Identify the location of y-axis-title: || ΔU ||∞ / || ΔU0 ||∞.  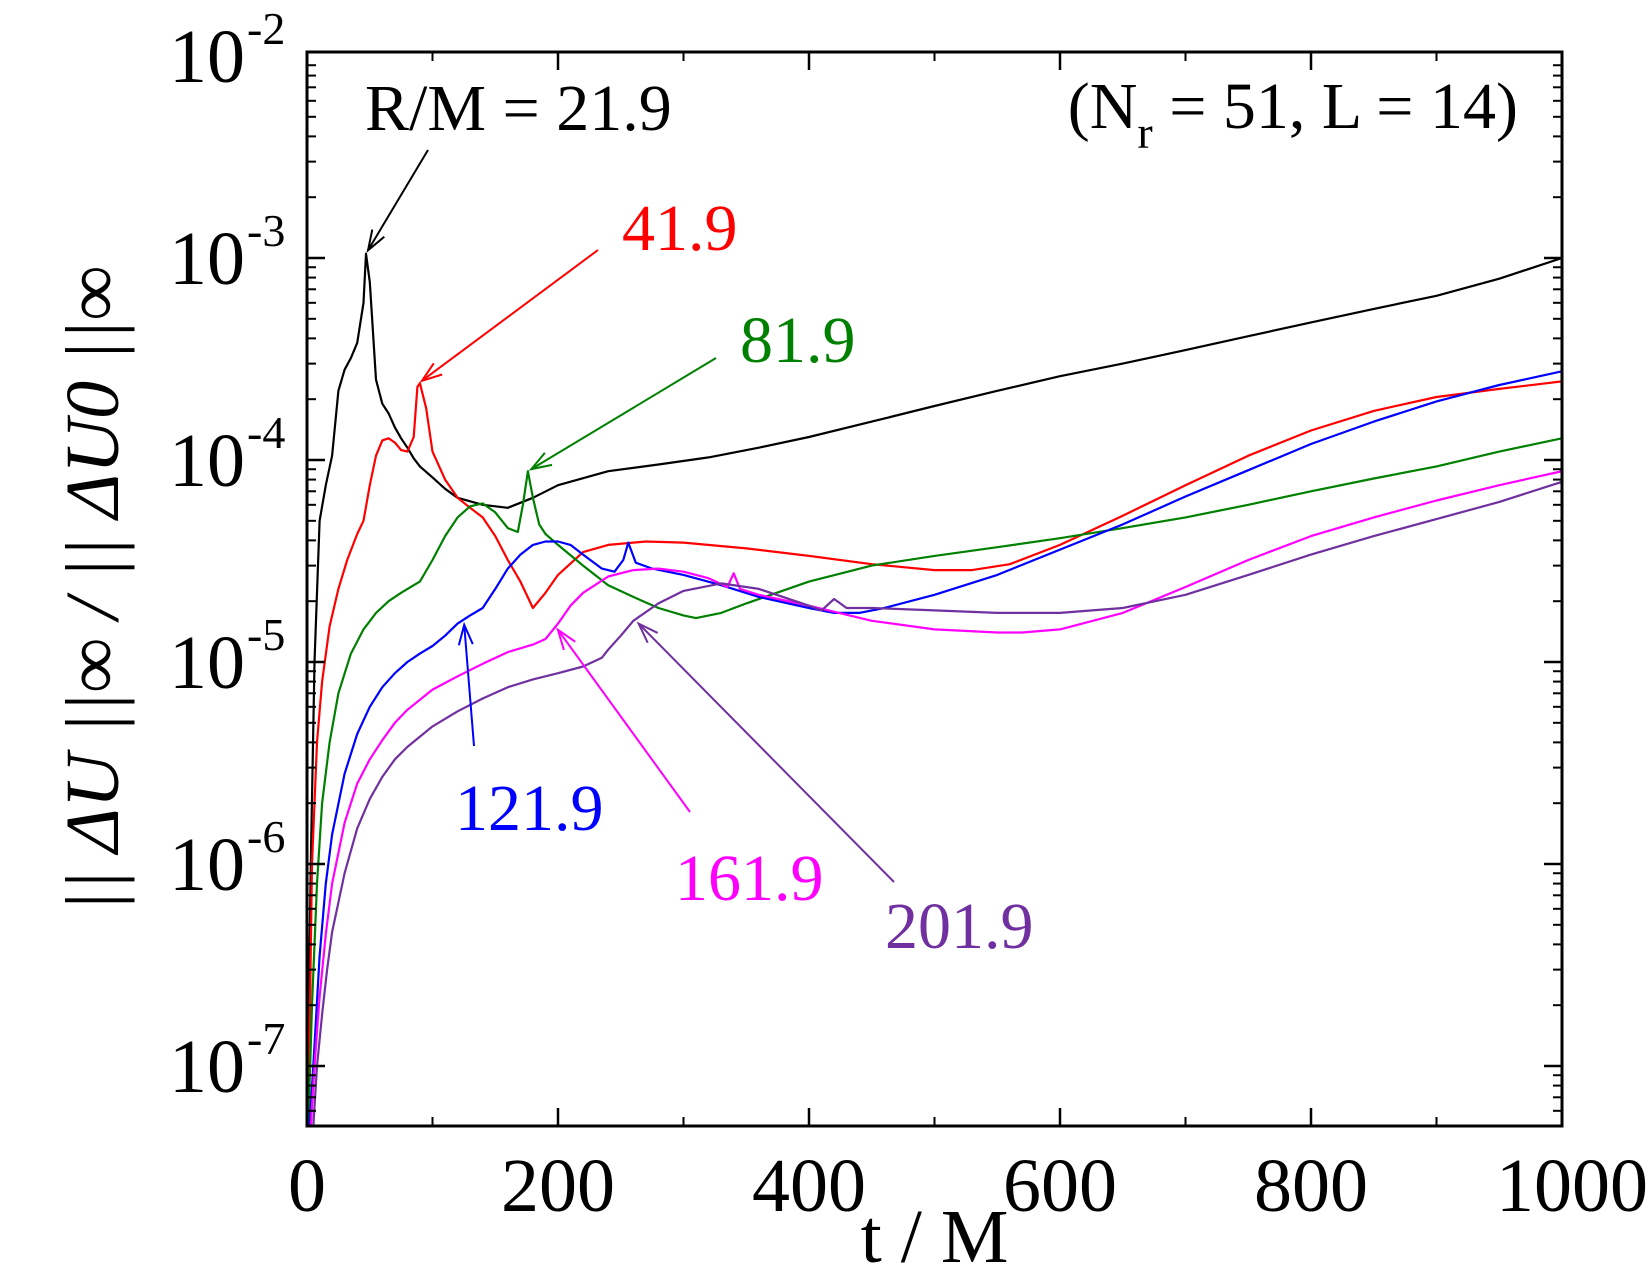
(93, 589).